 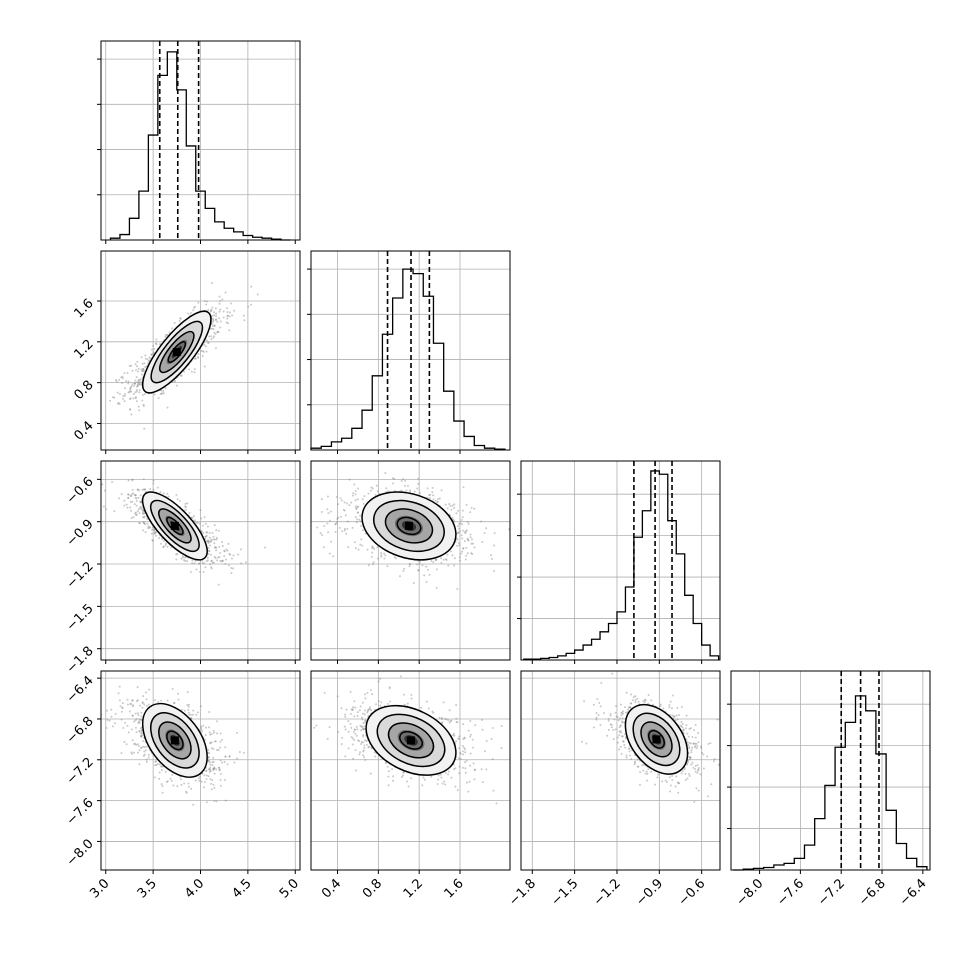 What do you see at coordinates (749, 892) in the screenshot?
I see `x-tick-label: −8.0` at bounding box center [749, 892].